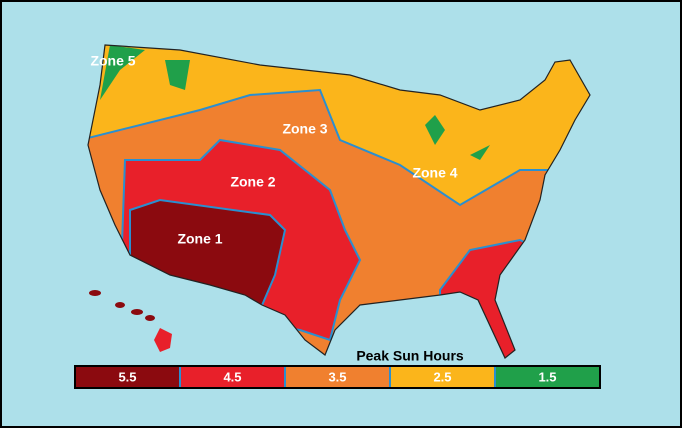  What do you see at coordinates (304, 129) in the screenshot?
I see `zone-label: Zone 3` at bounding box center [304, 129].